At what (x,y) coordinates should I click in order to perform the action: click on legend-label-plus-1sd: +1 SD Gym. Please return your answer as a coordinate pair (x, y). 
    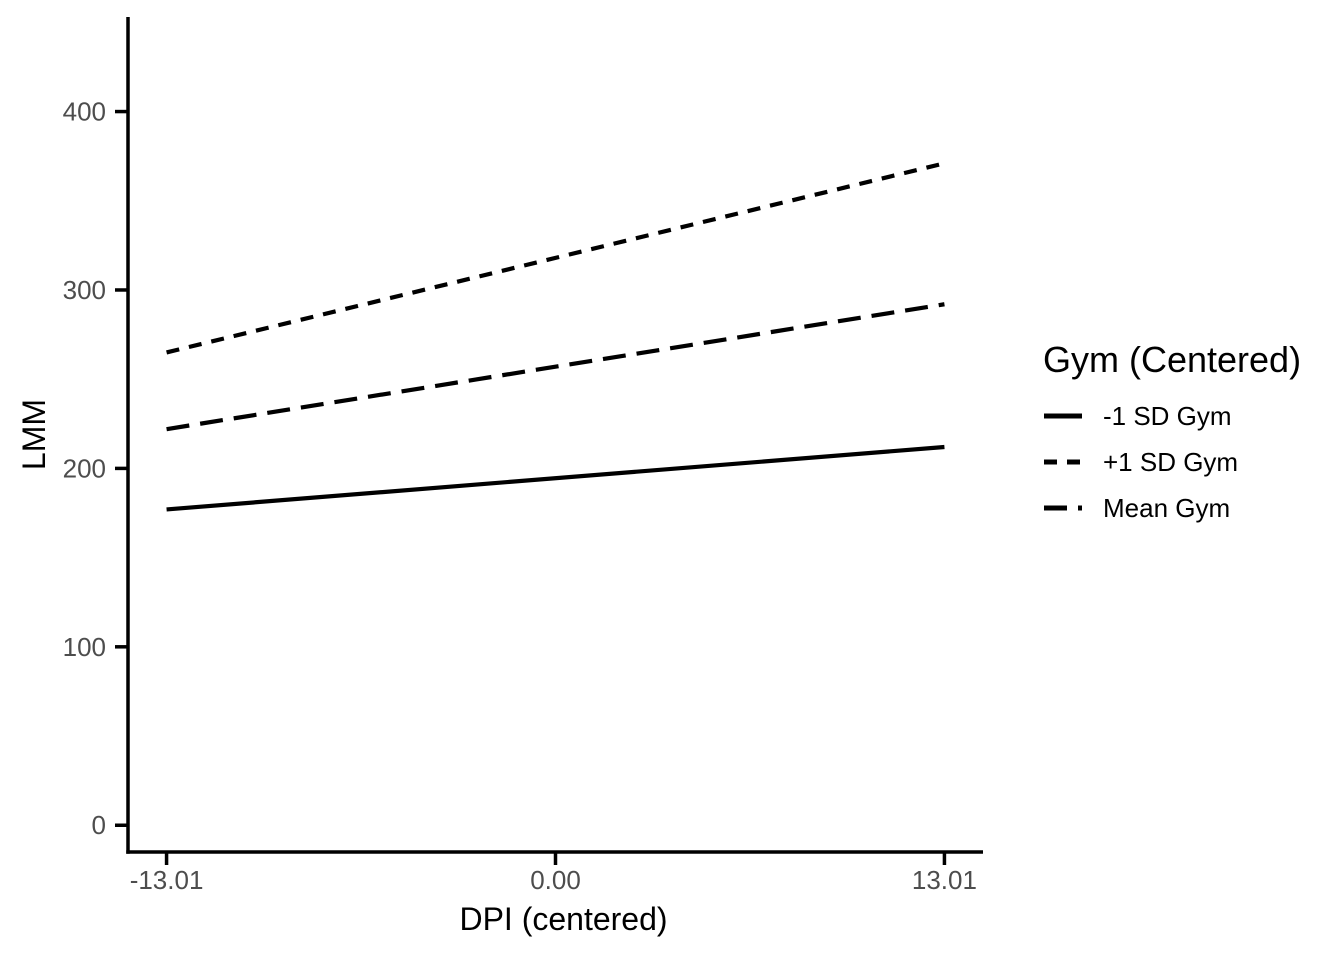
    Looking at the image, I should click on (1171, 461).